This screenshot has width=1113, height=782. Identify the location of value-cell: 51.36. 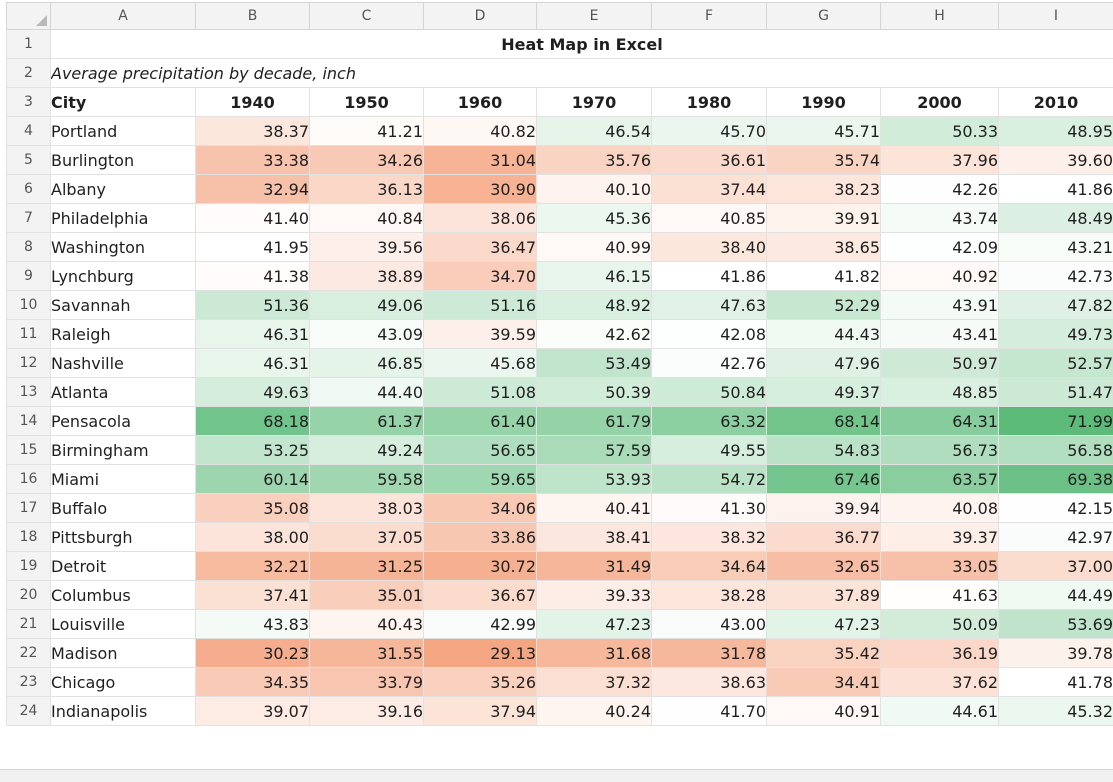
(253, 305).